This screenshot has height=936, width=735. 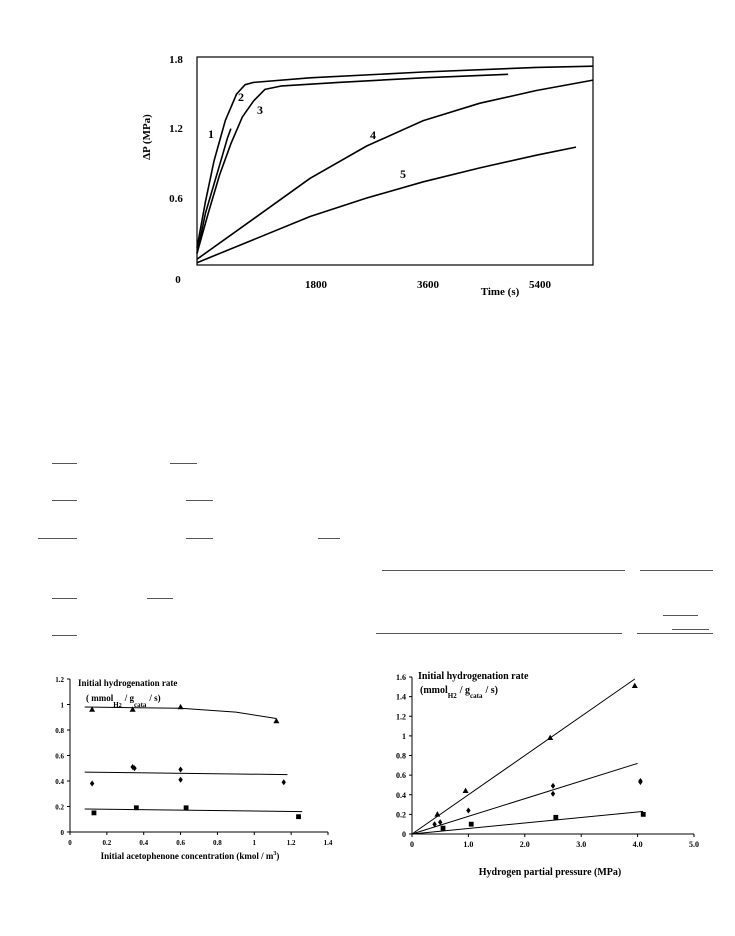 I want to click on concentration-chart-ytick-label: 1, so click(x=63, y=706).